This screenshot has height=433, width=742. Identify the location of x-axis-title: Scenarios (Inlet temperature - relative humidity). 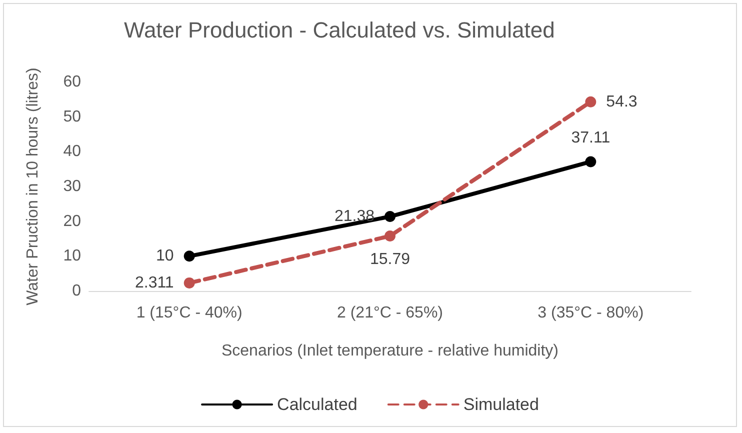
(390, 351).